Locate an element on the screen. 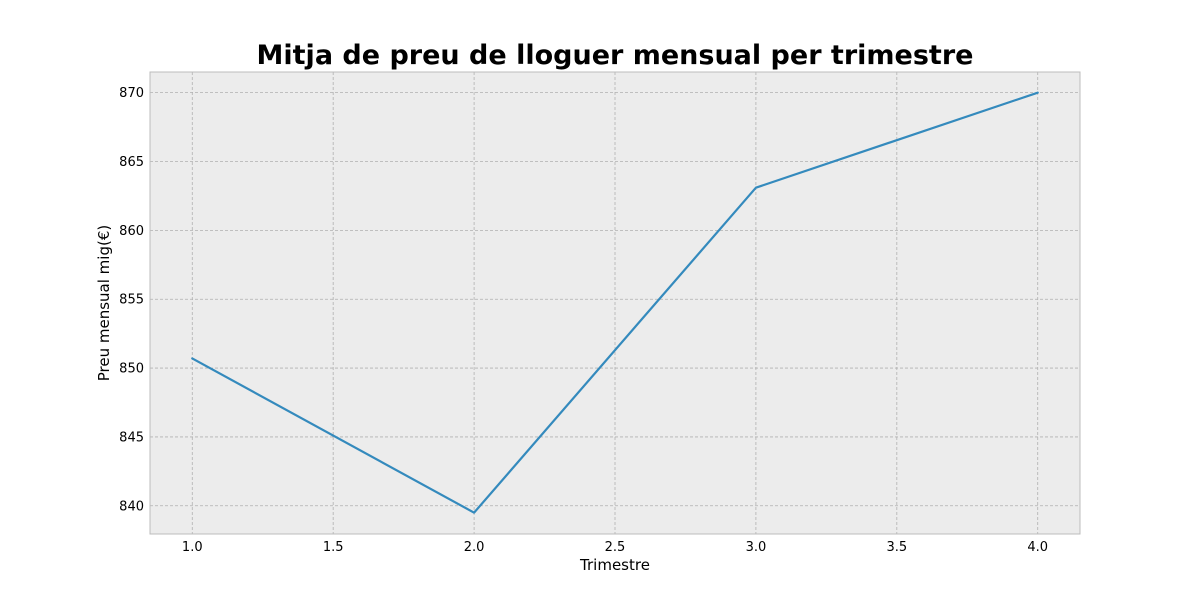 Image resolution: width=1200 pixels, height=600 pixels. x-tick-label: 3.0 is located at coordinates (756, 547).